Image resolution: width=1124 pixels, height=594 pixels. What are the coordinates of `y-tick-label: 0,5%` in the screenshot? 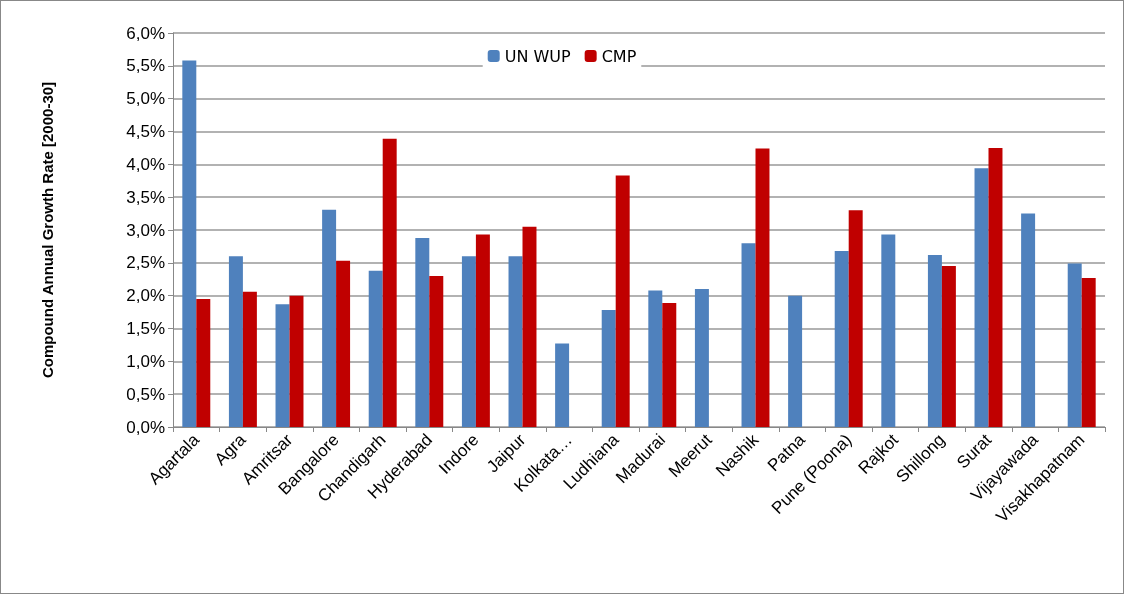 It's located at (145, 394).